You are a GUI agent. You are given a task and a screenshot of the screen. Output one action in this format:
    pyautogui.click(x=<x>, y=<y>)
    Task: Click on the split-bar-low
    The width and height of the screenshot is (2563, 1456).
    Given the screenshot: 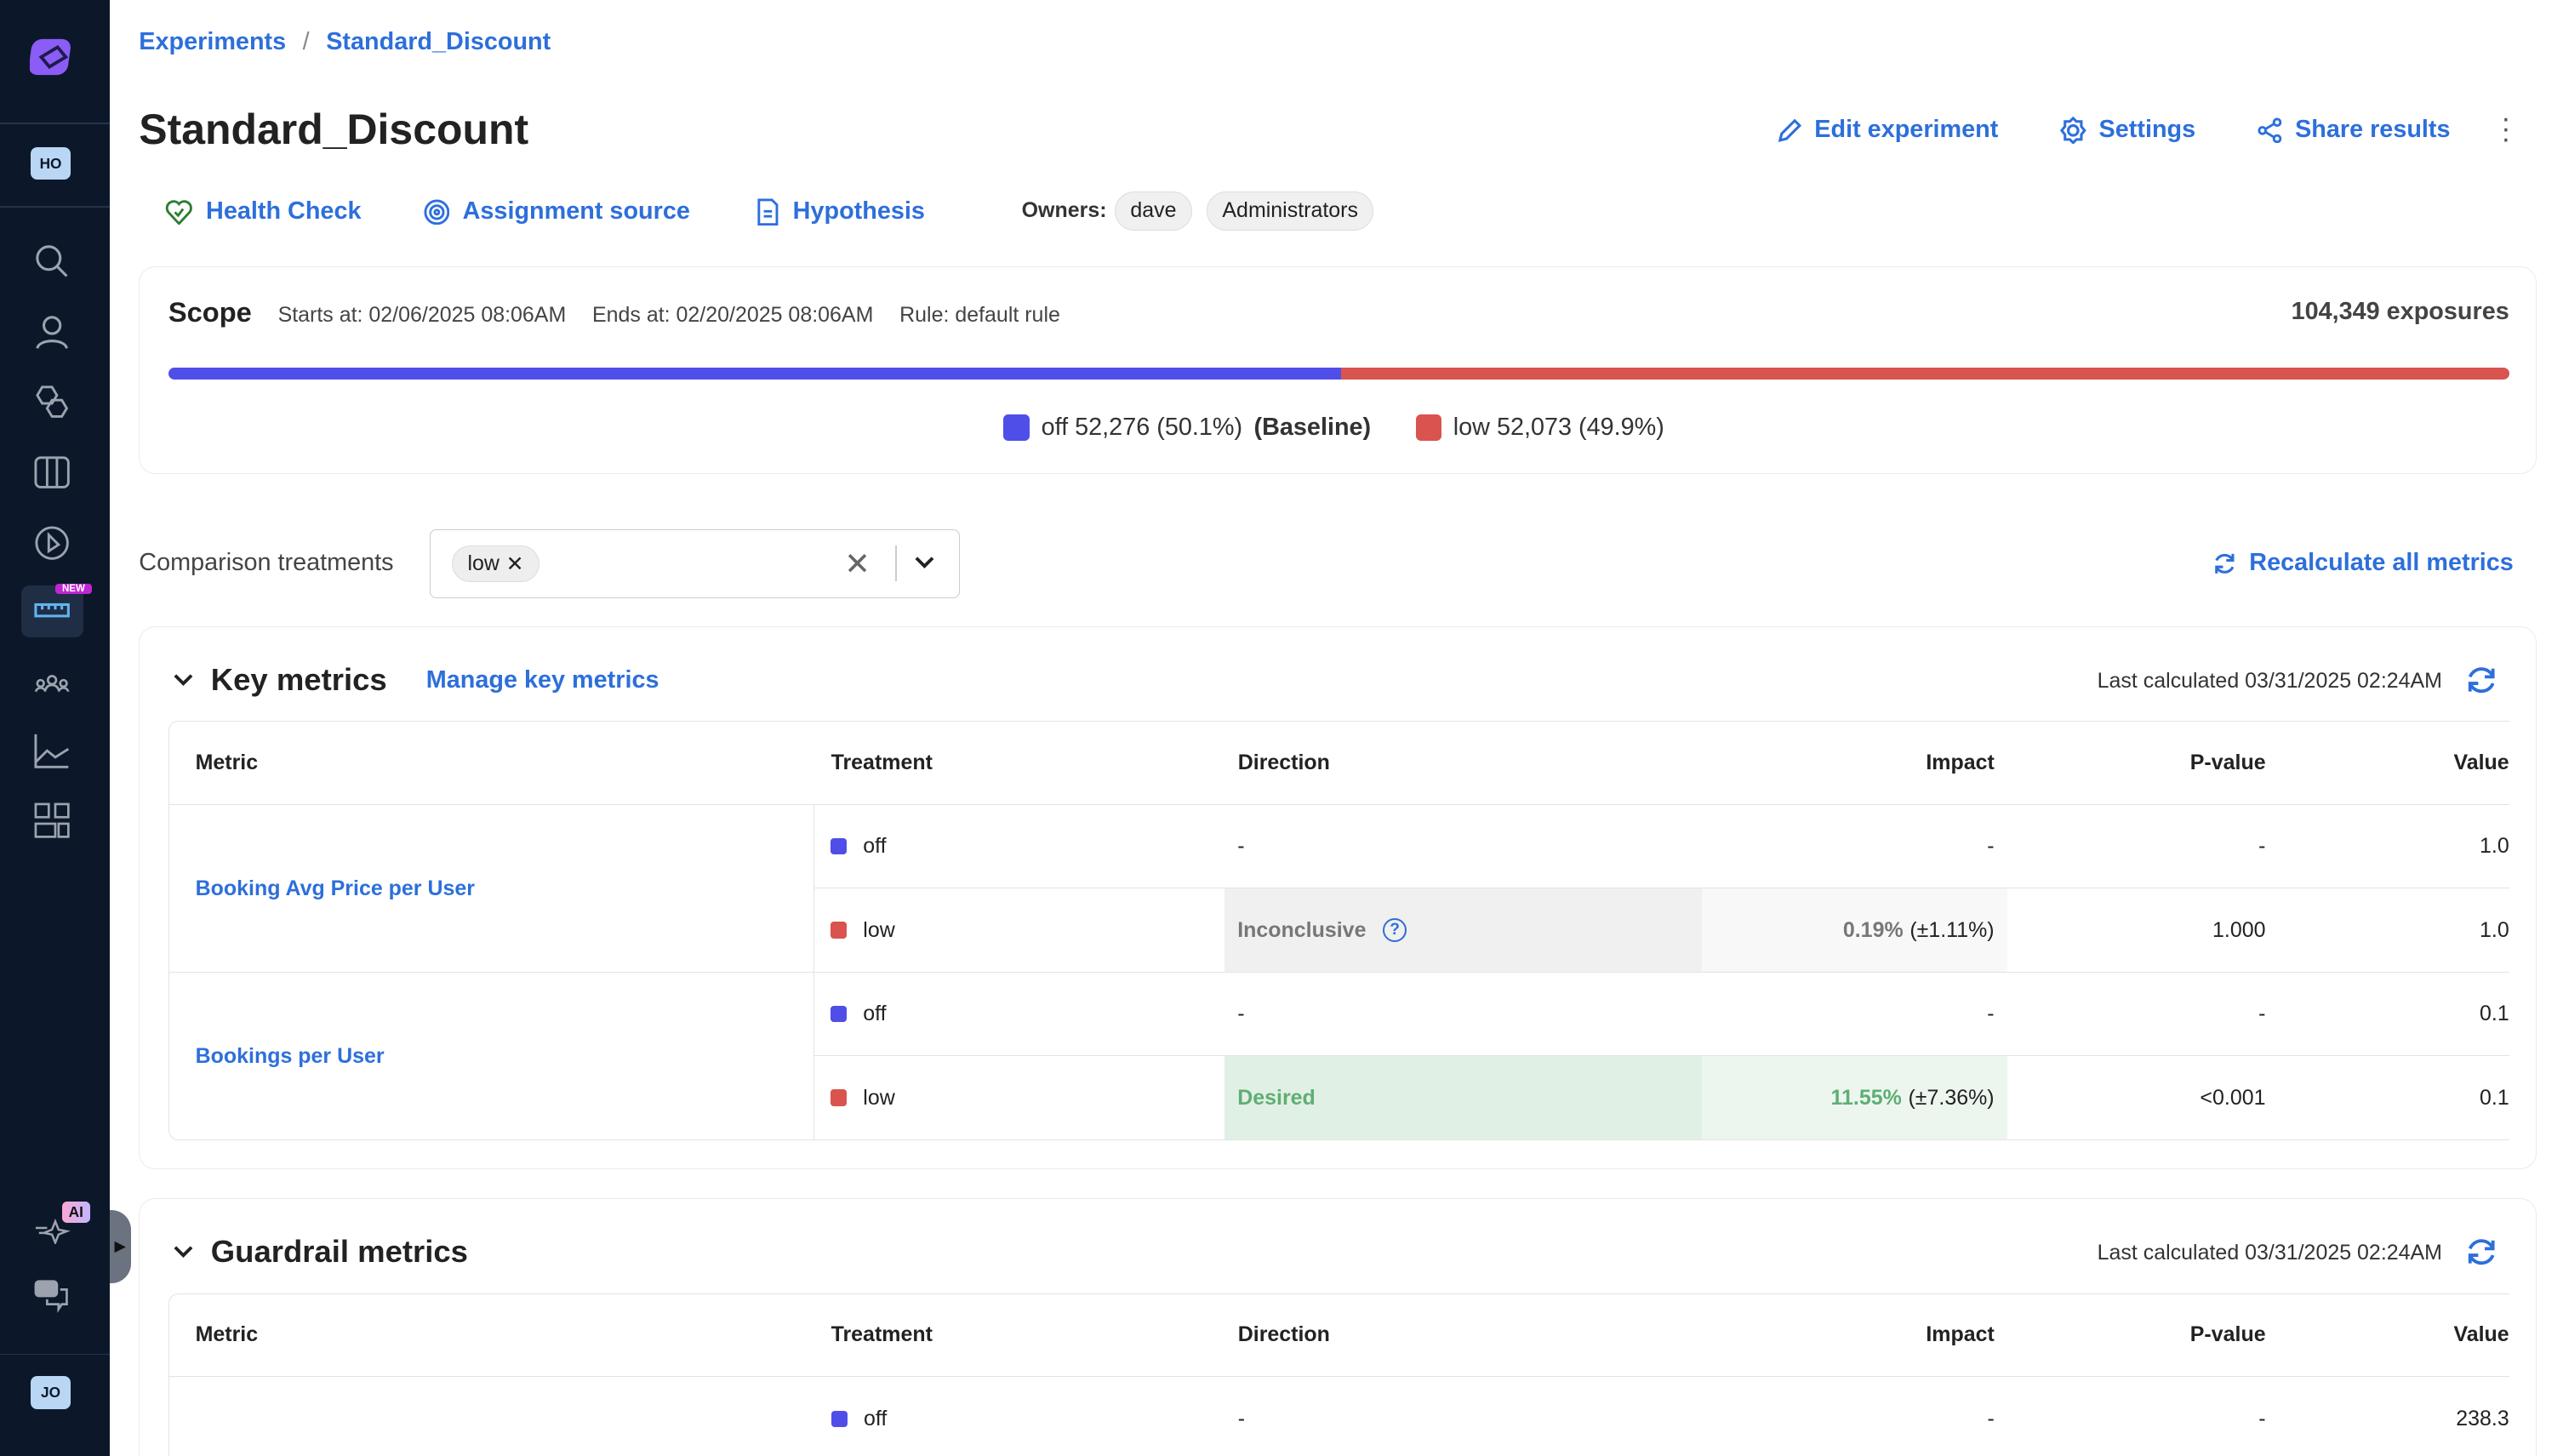 What is the action you would take?
    pyautogui.click(x=1925, y=374)
    